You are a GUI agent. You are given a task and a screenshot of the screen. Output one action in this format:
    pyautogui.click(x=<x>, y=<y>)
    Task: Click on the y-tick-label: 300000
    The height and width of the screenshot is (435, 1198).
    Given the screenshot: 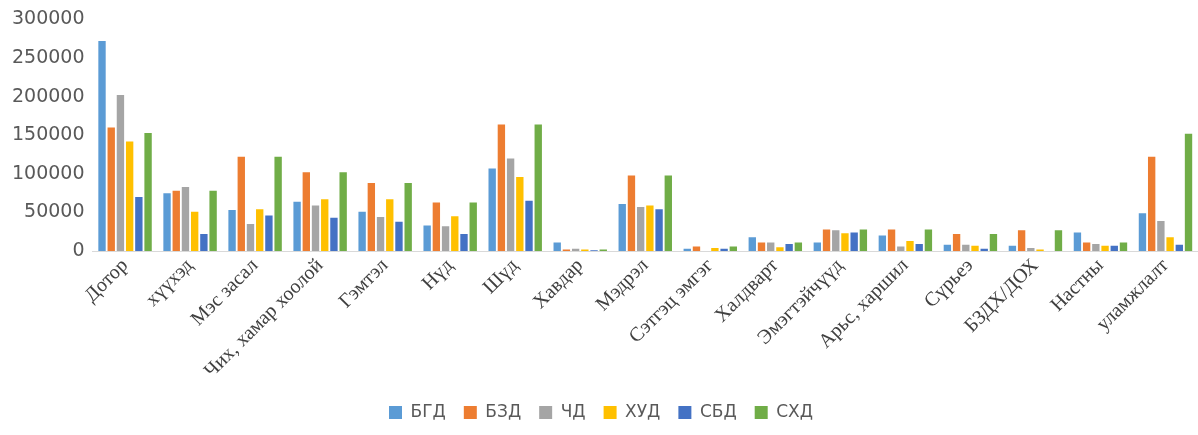 What is the action you would take?
    pyautogui.click(x=48, y=17)
    